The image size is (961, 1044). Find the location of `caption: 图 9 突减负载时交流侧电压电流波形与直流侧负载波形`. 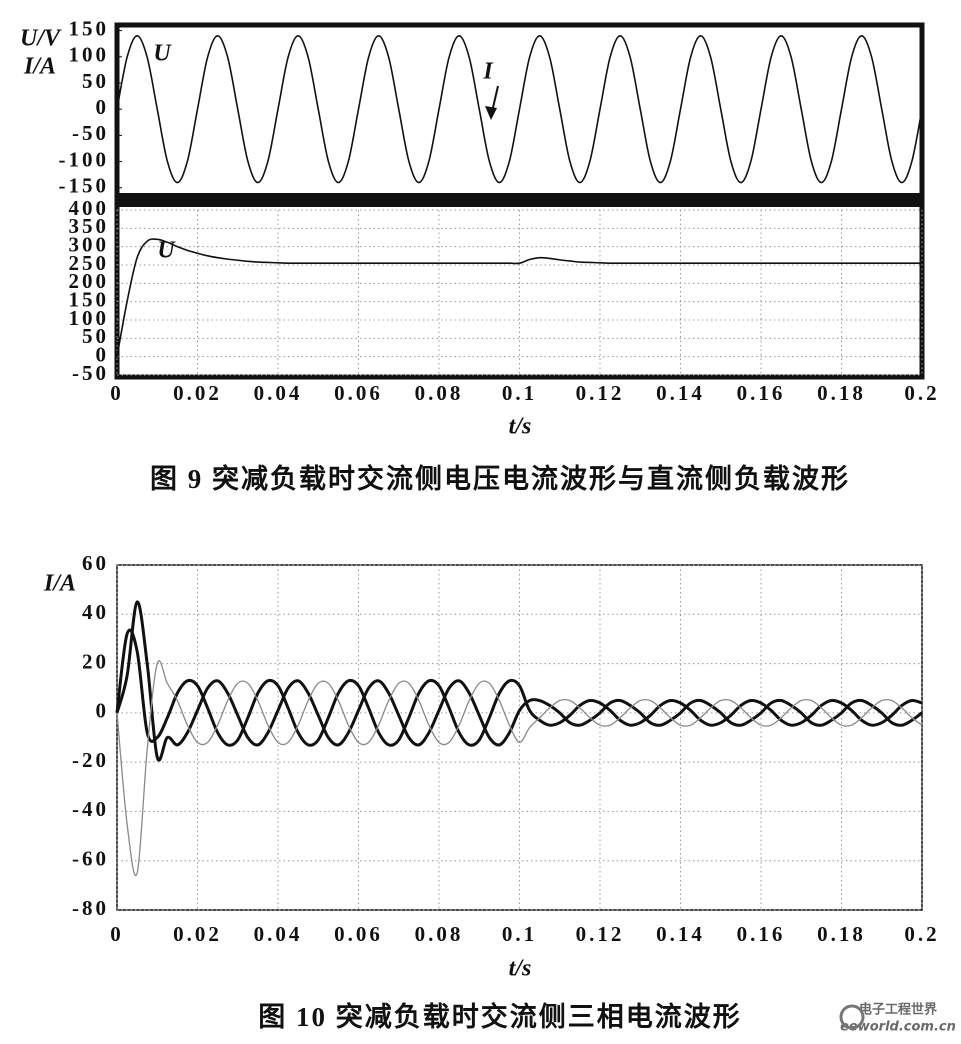

caption: 图 9 突减负载时交流侧电压电流波形与直流侧负载波形 is located at coordinates (500, 478).